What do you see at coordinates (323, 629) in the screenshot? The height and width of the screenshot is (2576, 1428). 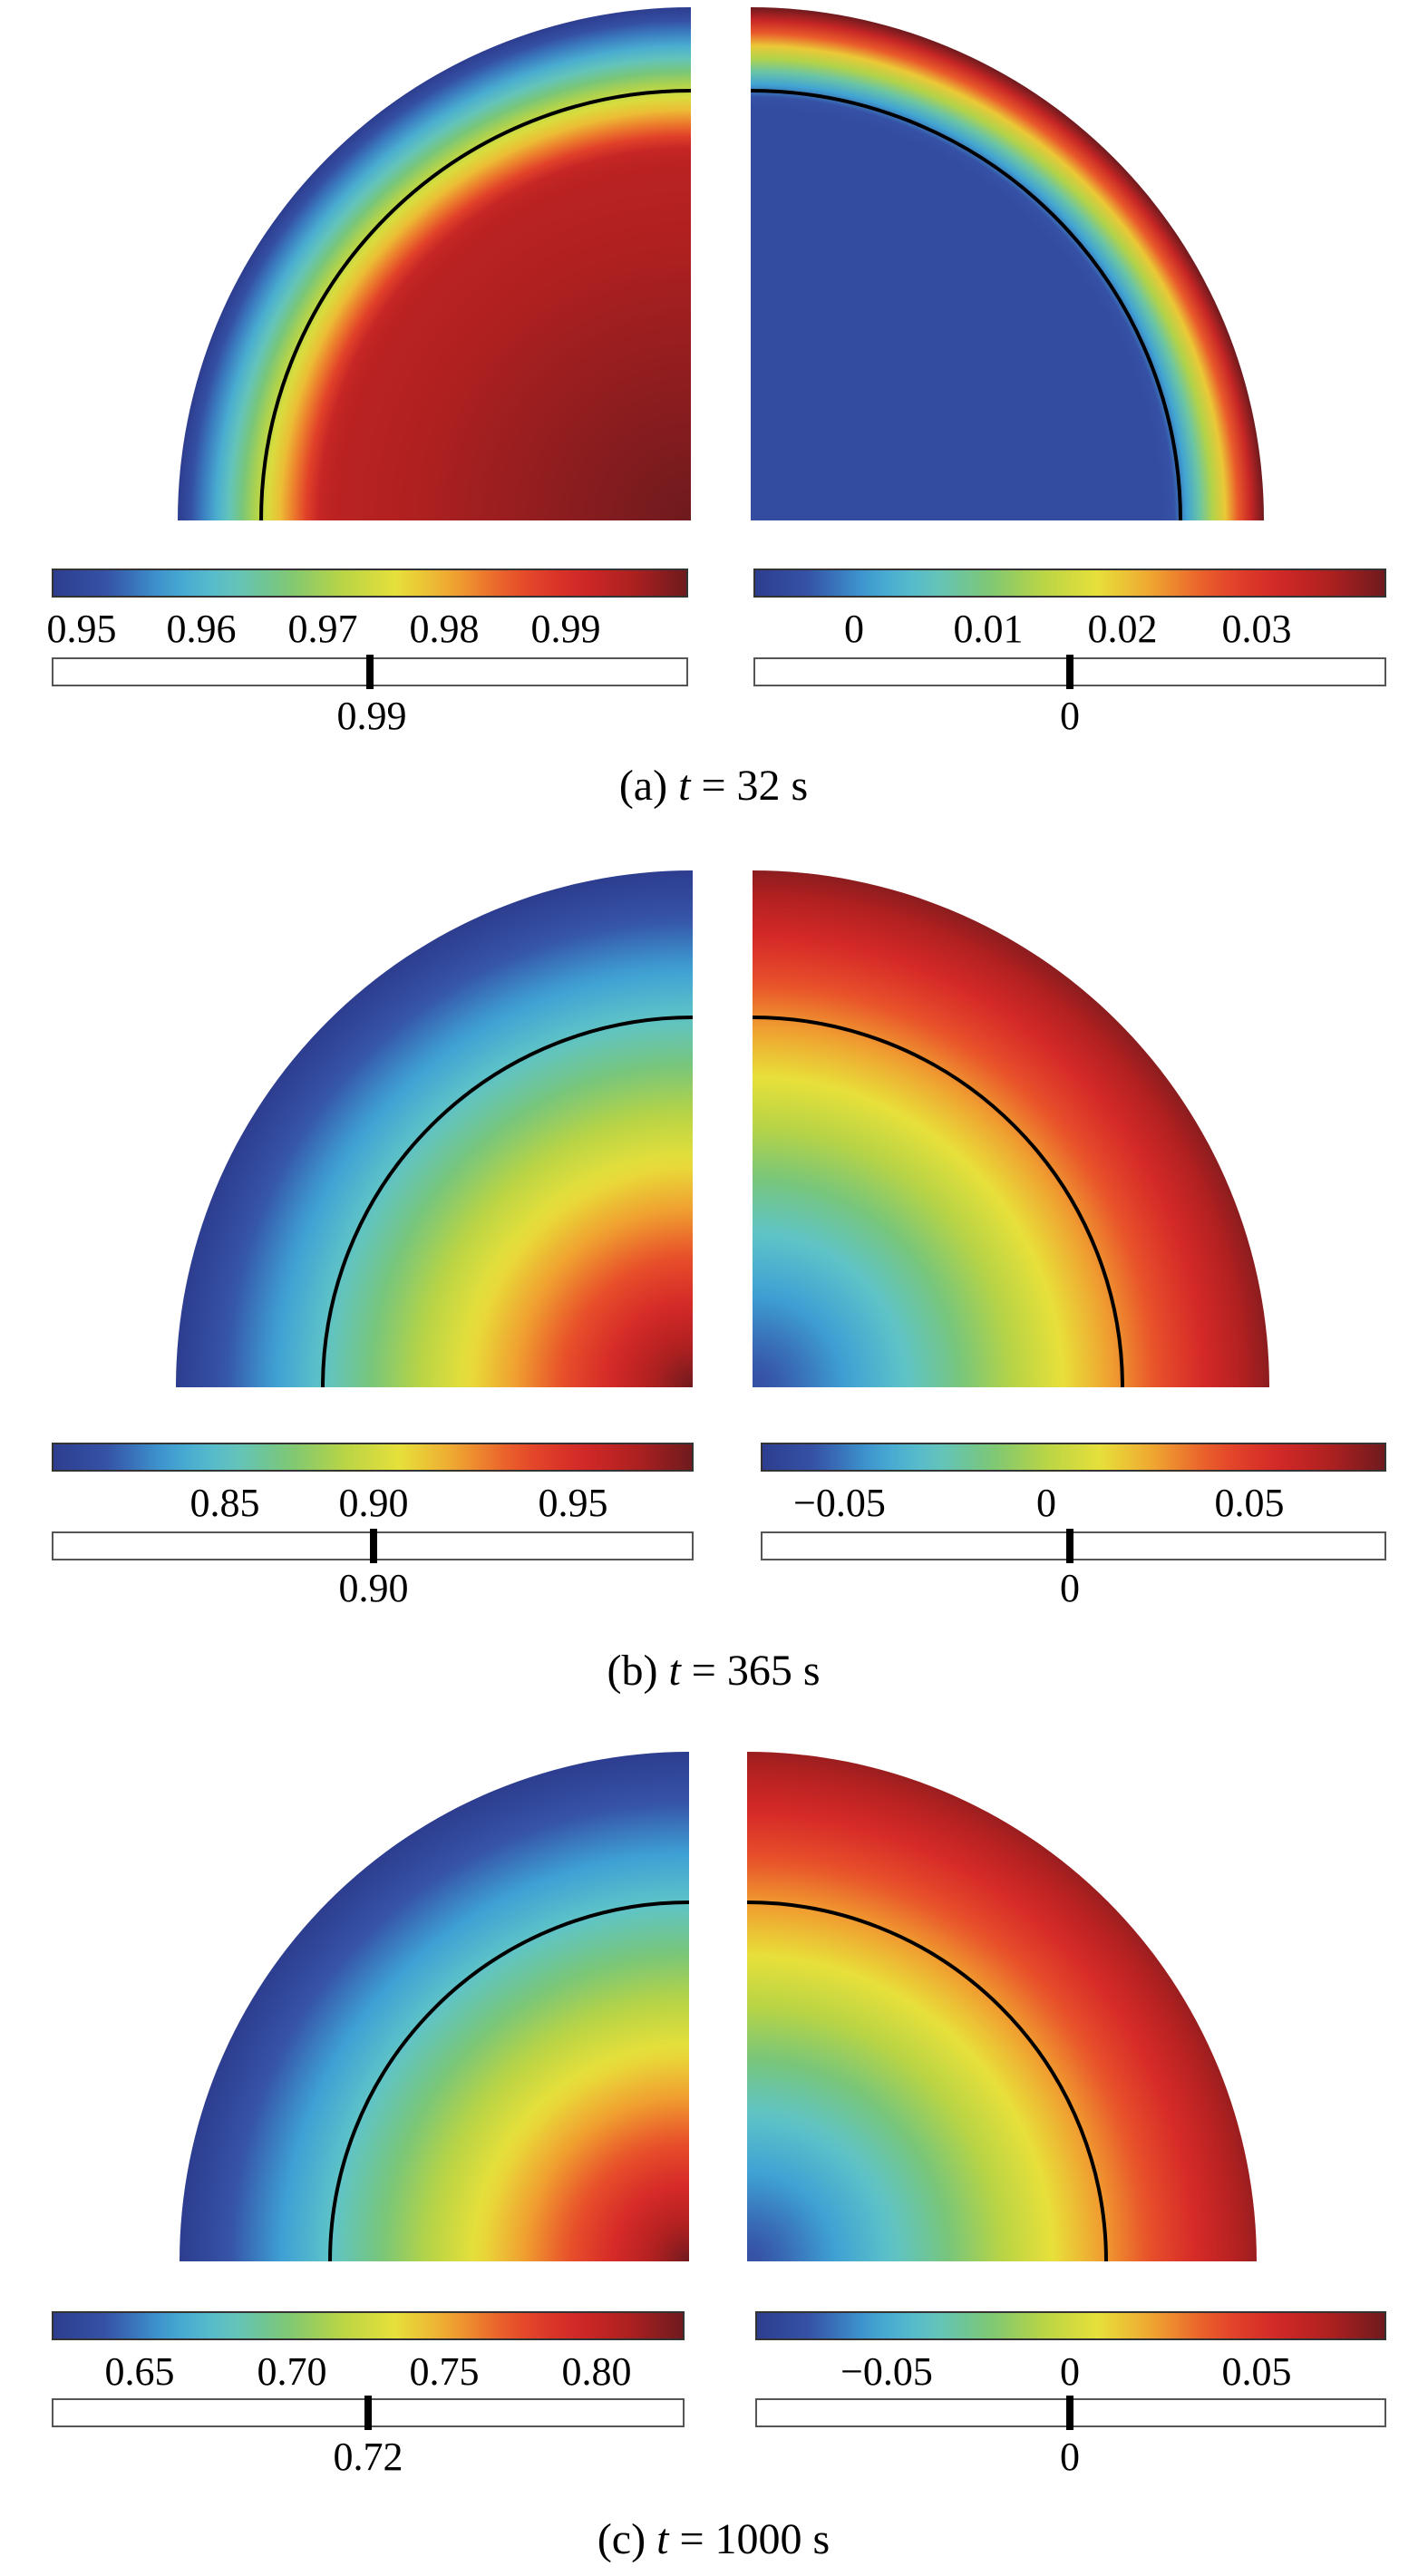 I see `tick-label: 0.97` at bounding box center [323, 629].